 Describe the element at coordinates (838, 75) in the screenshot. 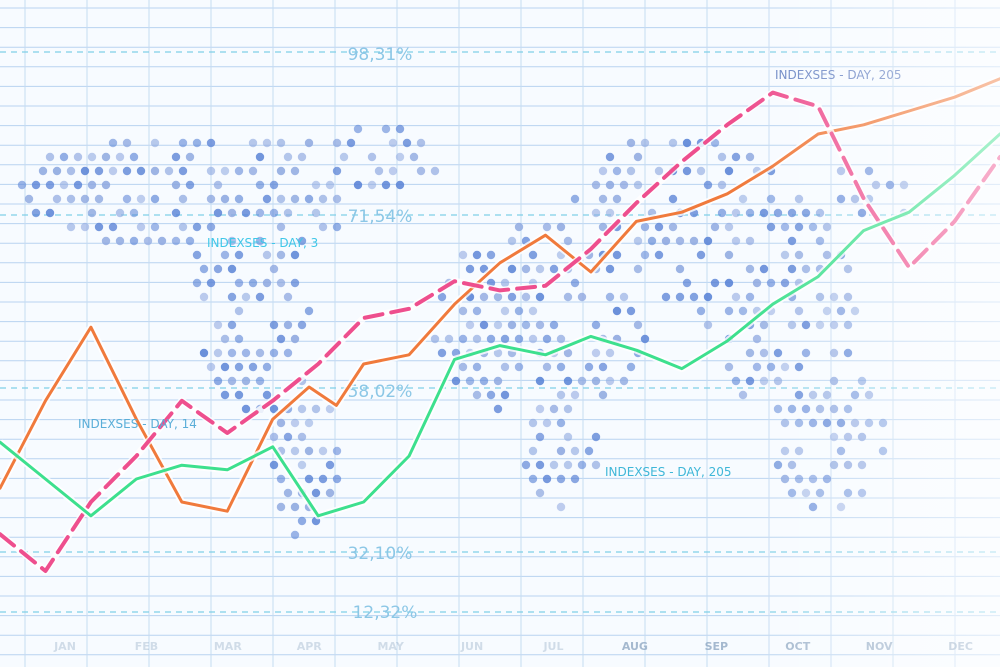

I see `annotation-label: INDEXSES - DAY, 205` at that location.